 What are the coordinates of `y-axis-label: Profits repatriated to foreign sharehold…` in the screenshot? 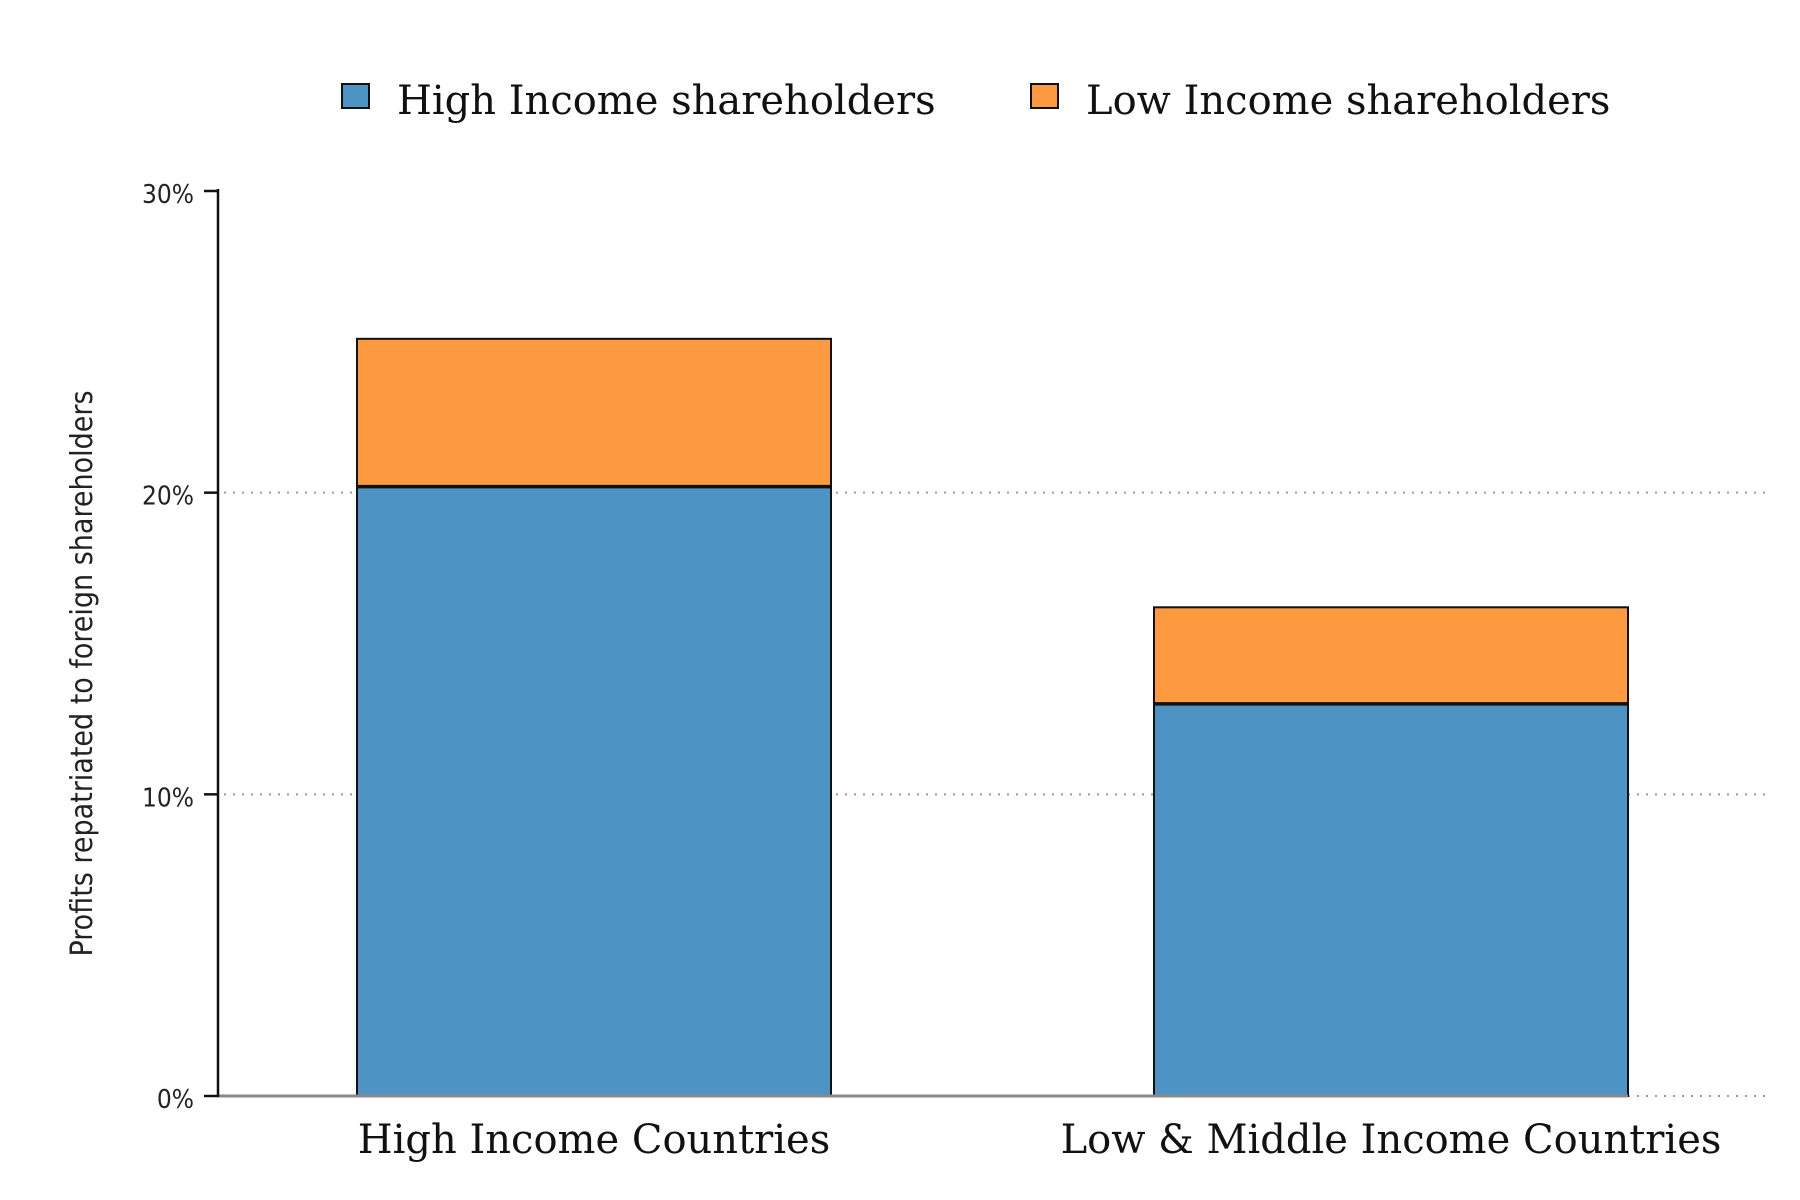 It's located at (82, 673).